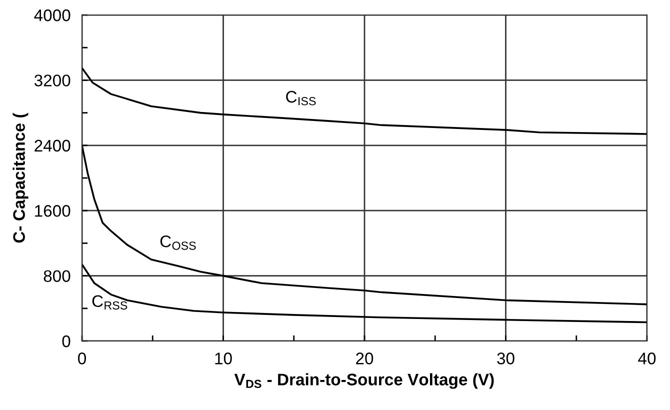 The width and height of the screenshot is (670, 410). What do you see at coordinates (647, 358) in the screenshot?
I see `x-tick-label: 40` at bounding box center [647, 358].